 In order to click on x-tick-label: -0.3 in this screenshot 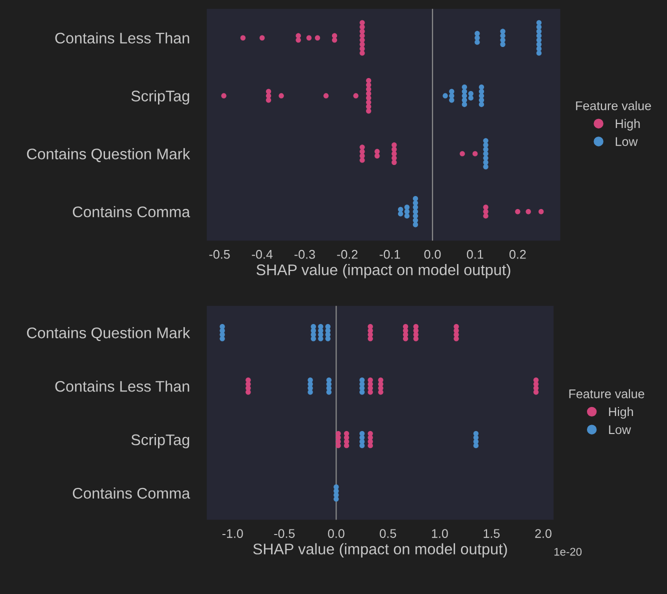, I will do `click(304, 254)`.